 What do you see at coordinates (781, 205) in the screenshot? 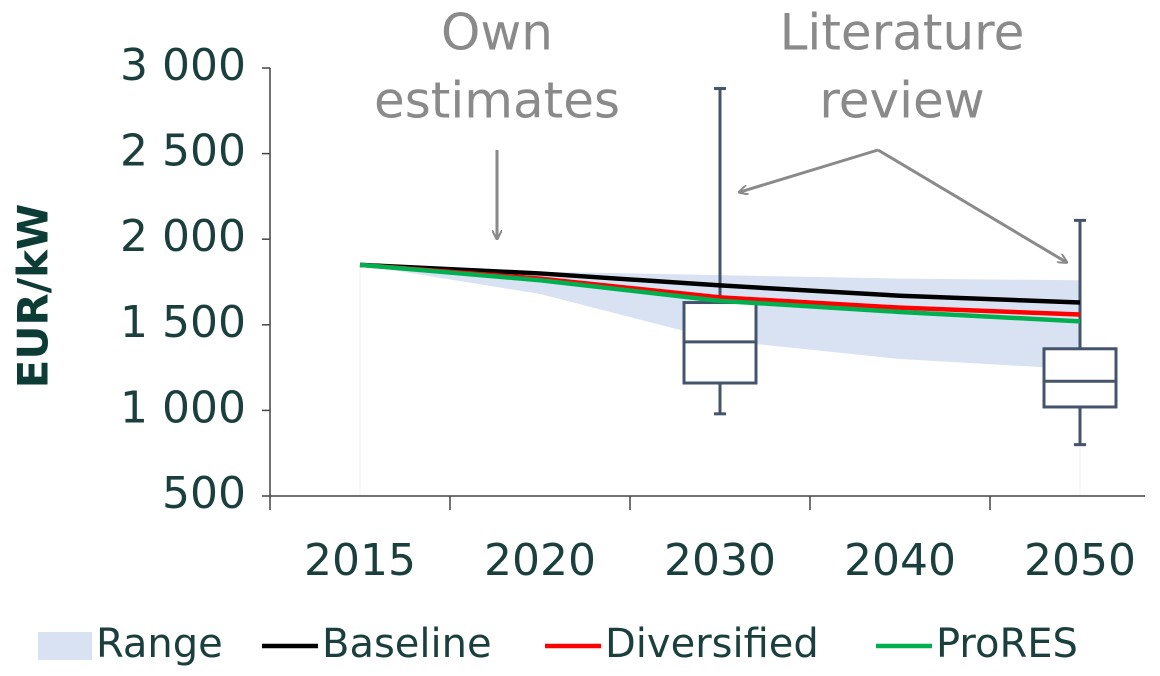
I see `arrows` at bounding box center [781, 205].